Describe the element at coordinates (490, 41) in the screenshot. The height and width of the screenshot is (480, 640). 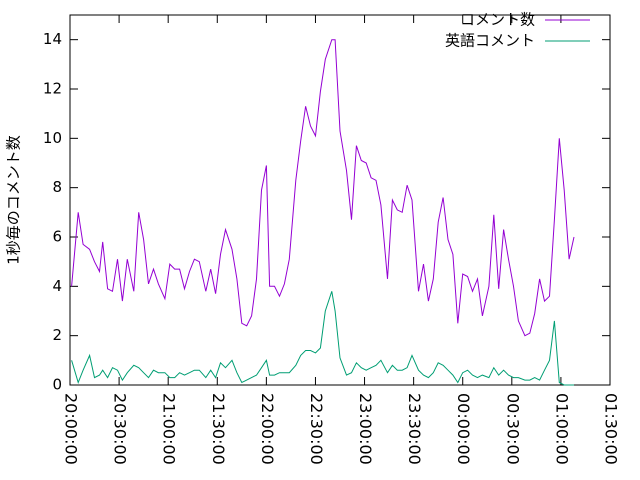
I see `legend-label: 英語コメント` at that location.